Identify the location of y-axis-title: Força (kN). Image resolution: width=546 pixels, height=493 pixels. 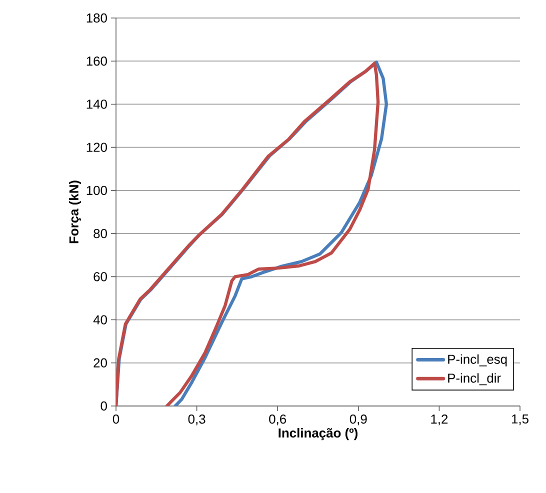
(75, 212).